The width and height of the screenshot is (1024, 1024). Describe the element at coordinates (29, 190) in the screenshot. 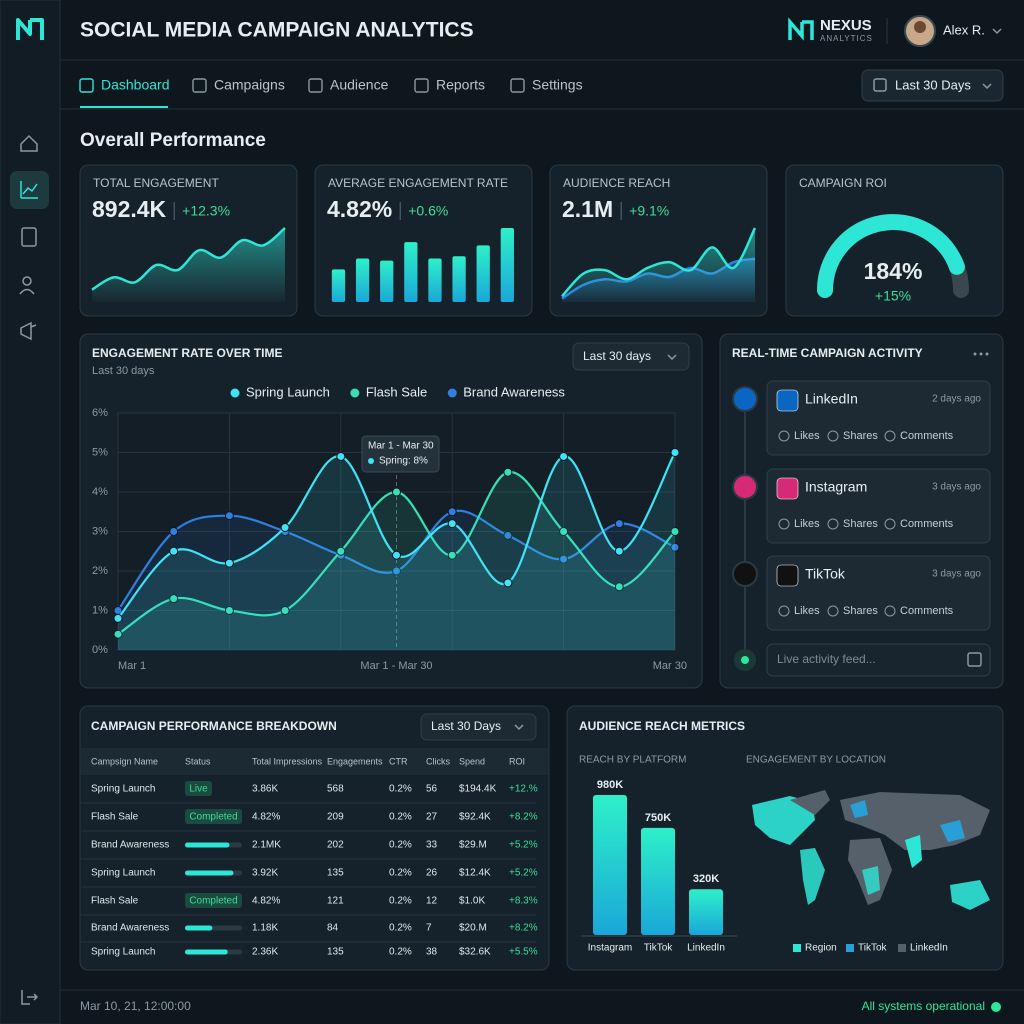

I see `analytics-icon` at that location.